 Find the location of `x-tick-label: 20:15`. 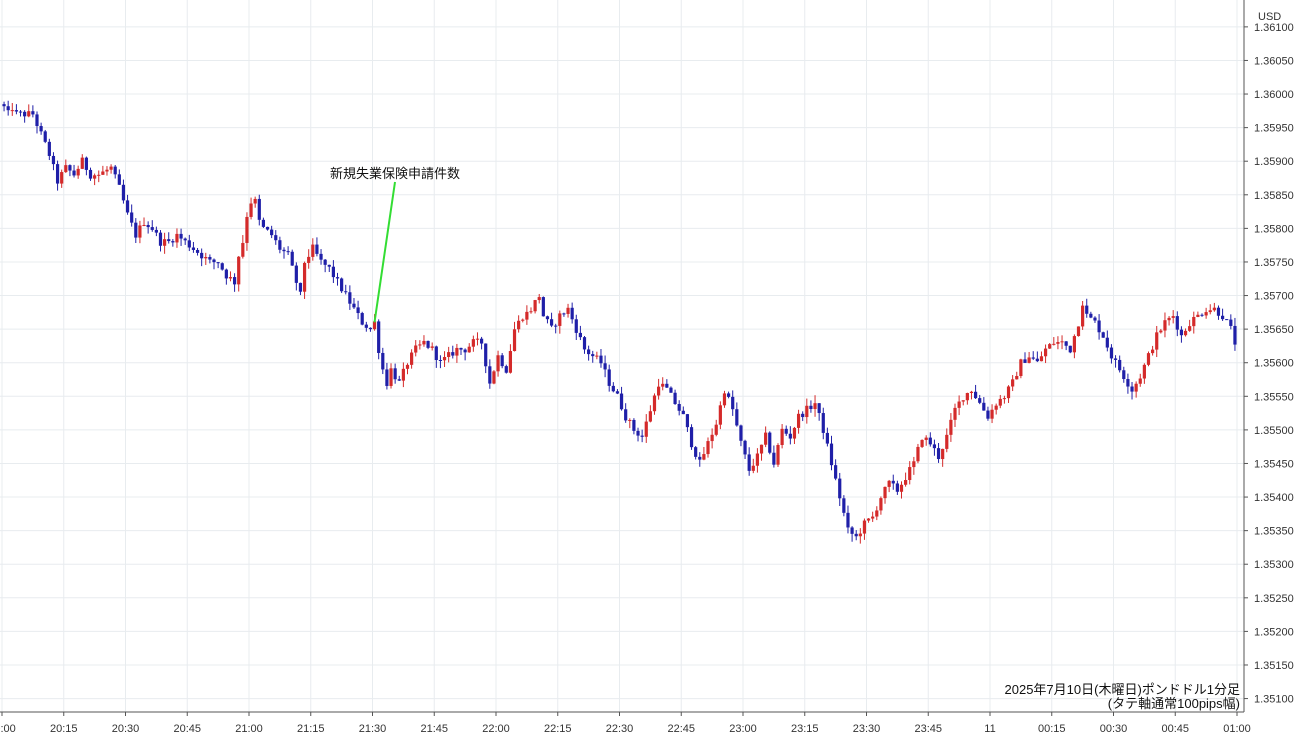

x-tick-label: 20:15 is located at coordinates (64, 729).